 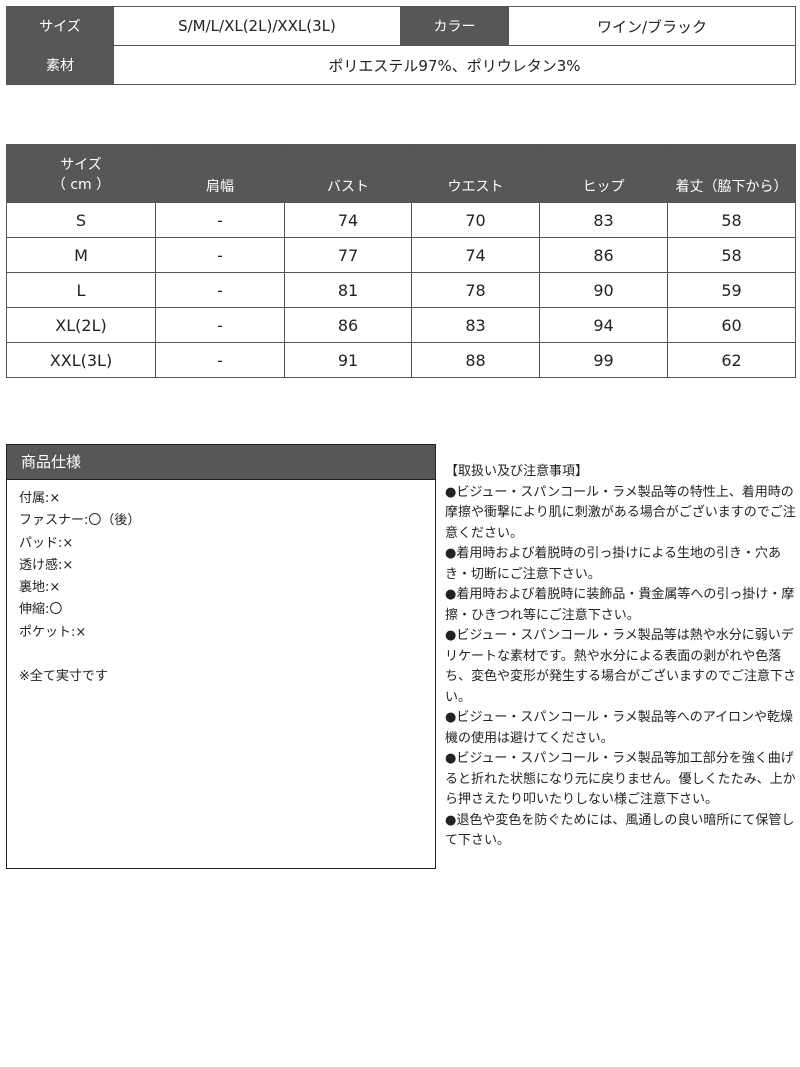 What do you see at coordinates (63, 677) in the screenshot?
I see `spec-note: ※全て実寸です` at bounding box center [63, 677].